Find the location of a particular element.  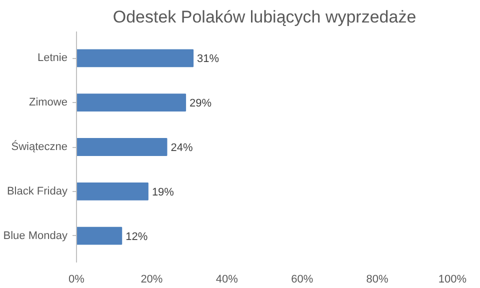

y-tick-label: Świąteczne is located at coordinates (39, 146).